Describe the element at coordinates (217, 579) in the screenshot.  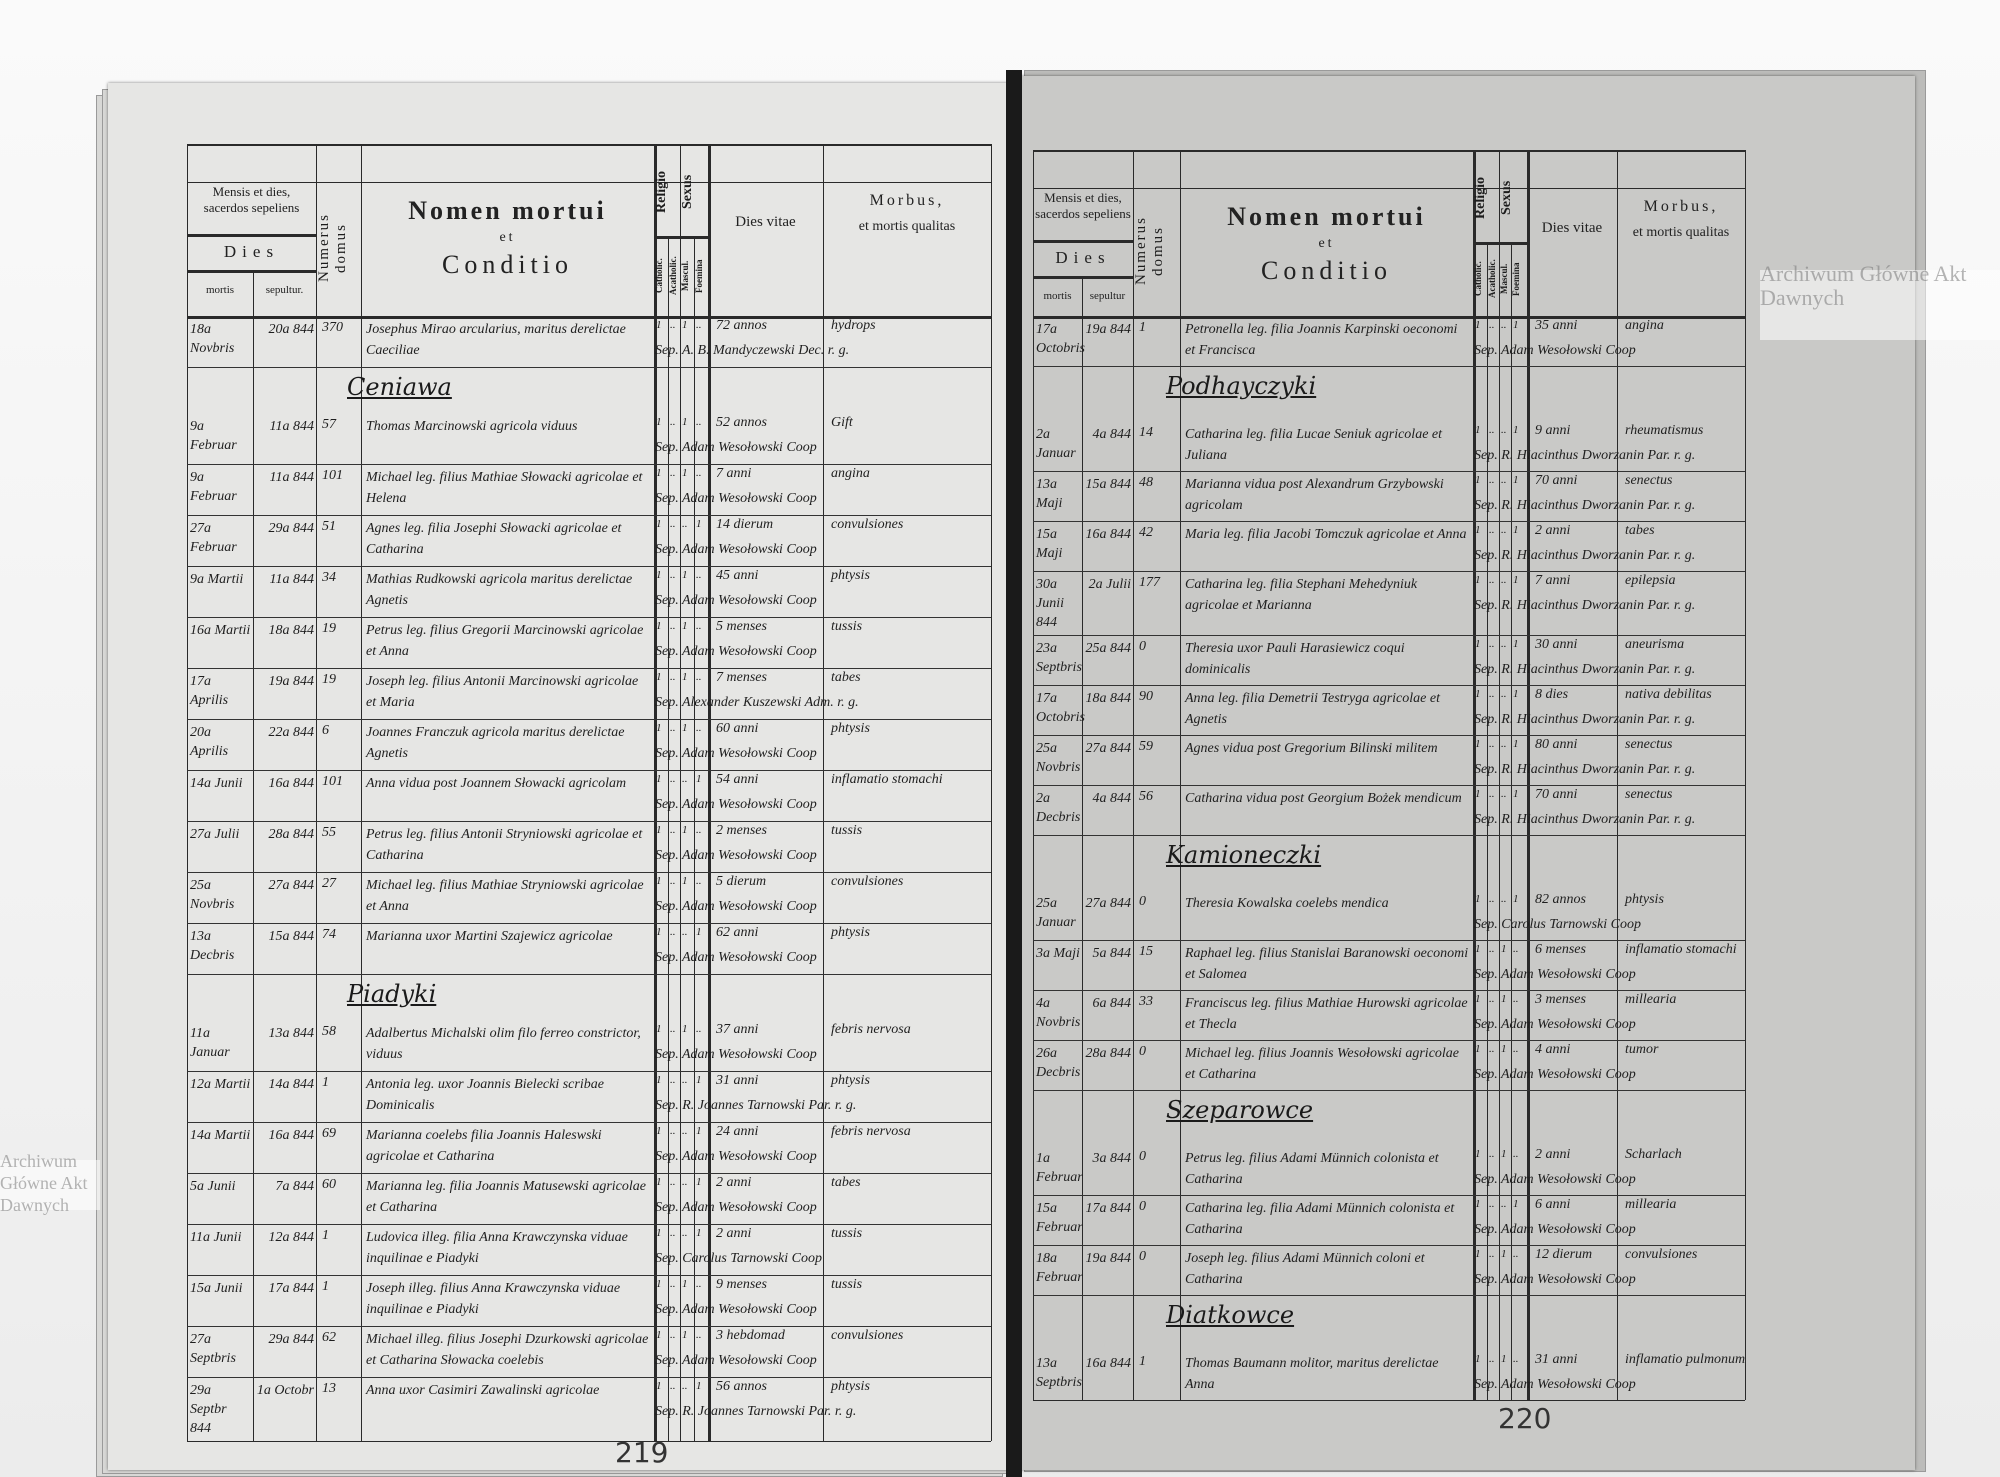
I see `date-of-death: 9a Martii` at that location.